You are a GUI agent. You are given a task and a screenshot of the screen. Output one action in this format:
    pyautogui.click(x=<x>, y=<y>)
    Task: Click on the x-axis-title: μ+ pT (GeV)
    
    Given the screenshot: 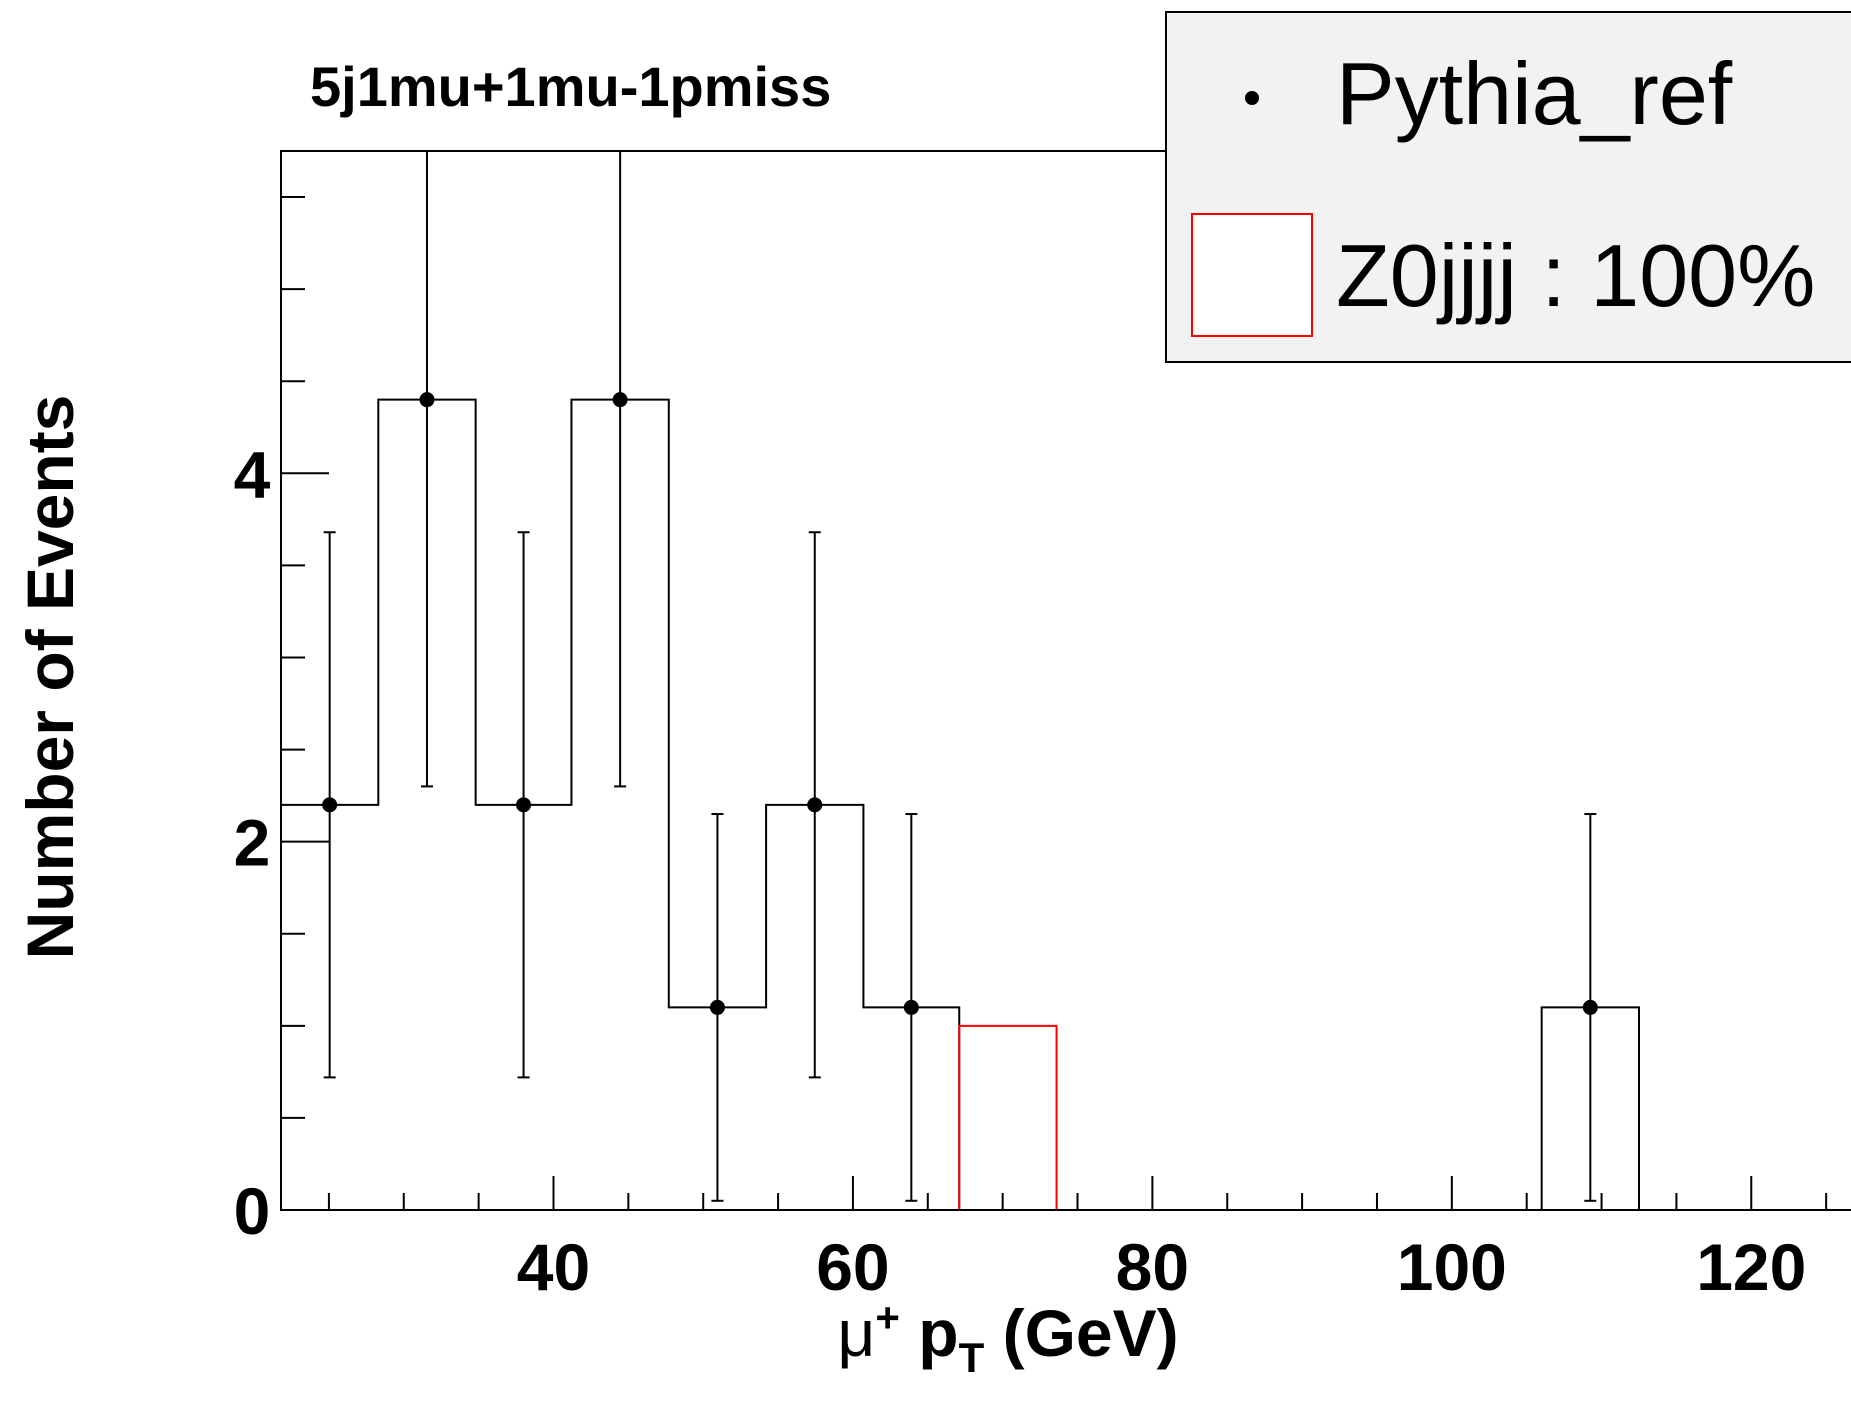 What is the action you would take?
    pyautogui.click(x=1007, y=1337)
    